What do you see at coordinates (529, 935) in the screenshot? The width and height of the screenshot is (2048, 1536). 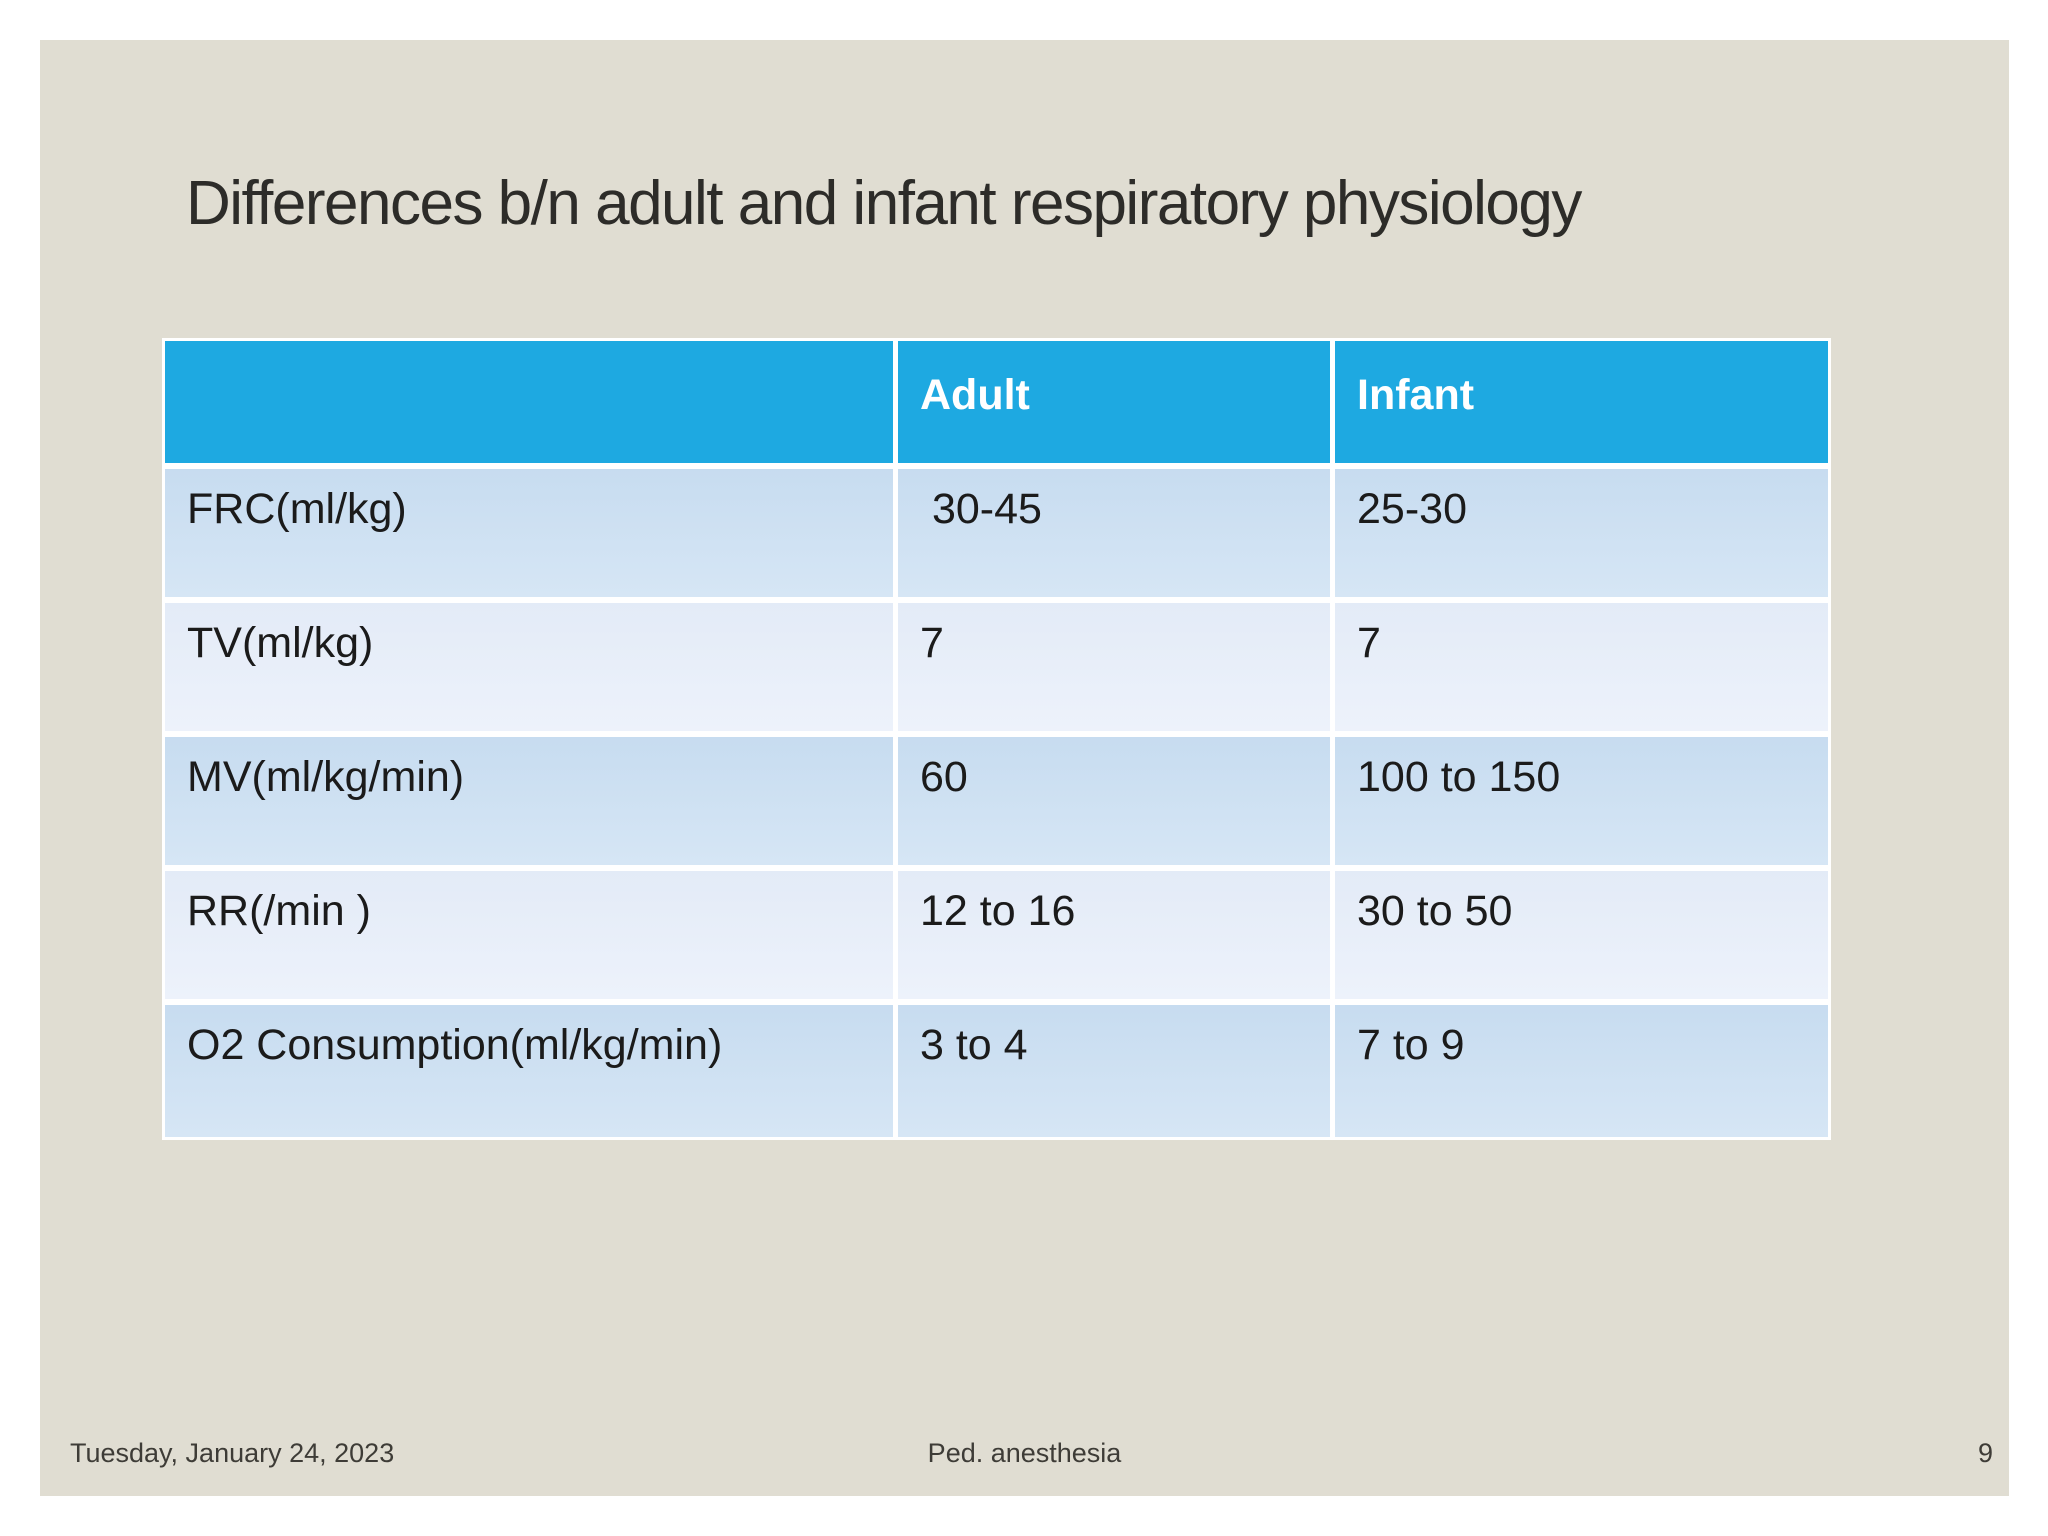 I see `table-row-label-rr: RR(/min )` at bounding box center [529, 935].